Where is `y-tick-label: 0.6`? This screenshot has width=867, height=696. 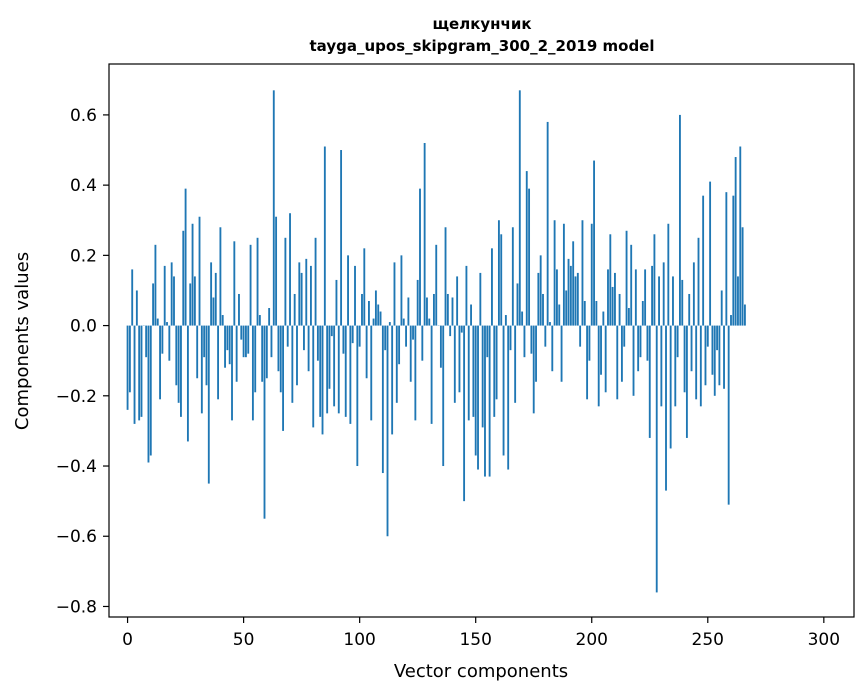 y-tick-label: 0.6 is located at coordinates (83, 116).